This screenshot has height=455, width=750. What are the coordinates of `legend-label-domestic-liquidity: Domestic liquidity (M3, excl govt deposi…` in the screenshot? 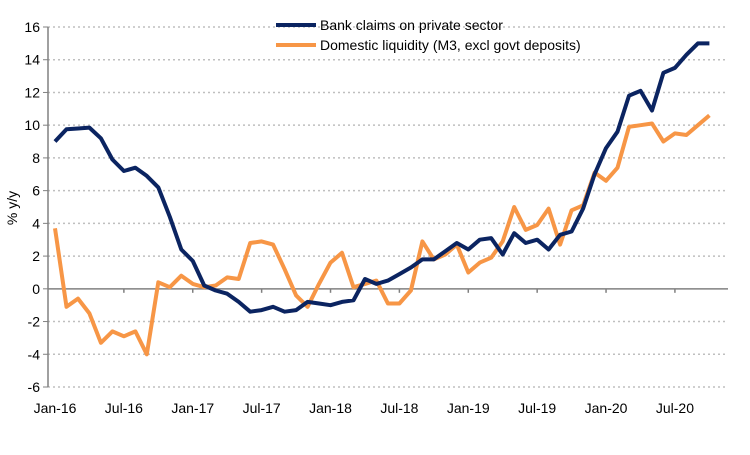 It's located at (450, 45).